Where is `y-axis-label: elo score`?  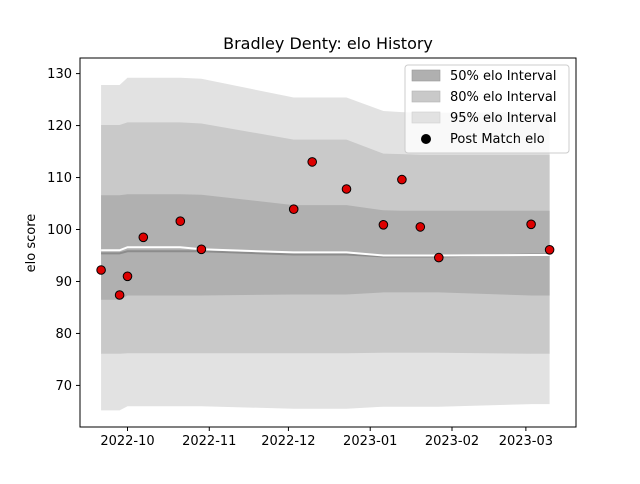 y-axis-label: elo score is located at coordinates (31, 243).